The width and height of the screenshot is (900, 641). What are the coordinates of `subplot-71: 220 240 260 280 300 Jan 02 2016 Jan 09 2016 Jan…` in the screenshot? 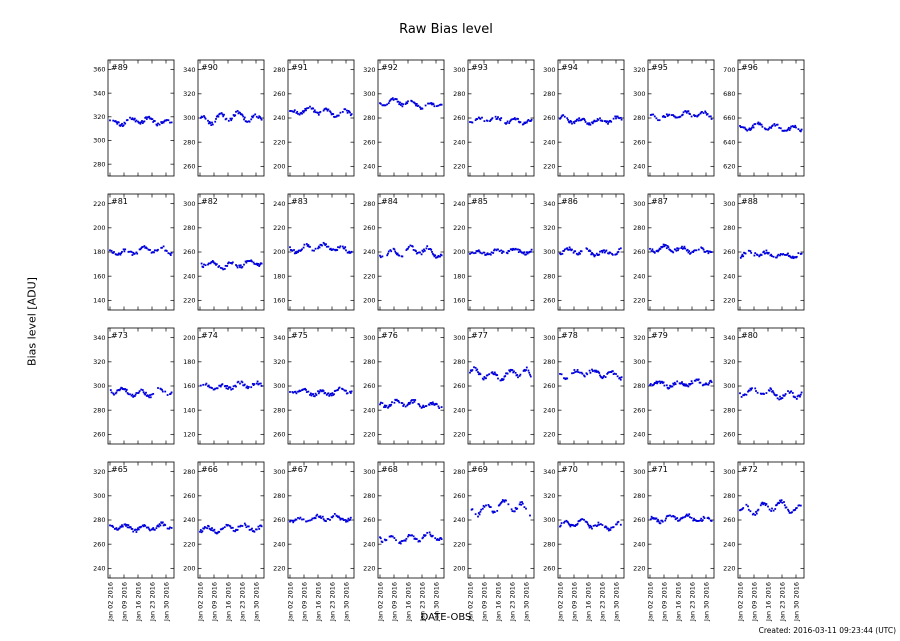 It's located at (674, 541).